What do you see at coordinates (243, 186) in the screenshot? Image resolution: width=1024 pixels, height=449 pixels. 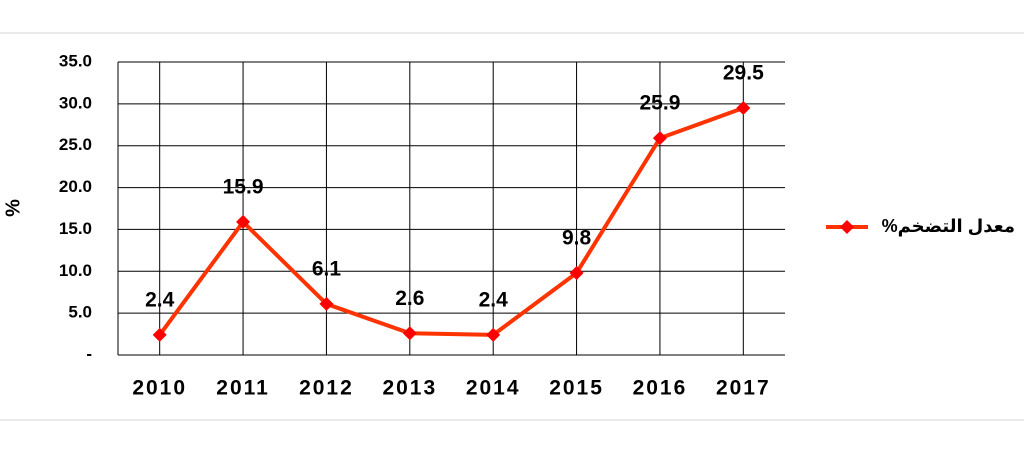 I see `data-label: 15.9` at bounding box center [243, 186].